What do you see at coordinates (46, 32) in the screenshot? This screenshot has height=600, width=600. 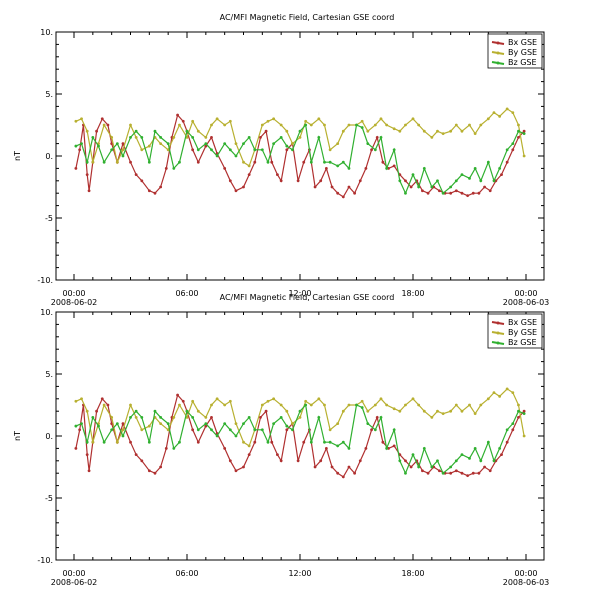 I see `y-tick-label: 10.` at bounding box center [46, 32].